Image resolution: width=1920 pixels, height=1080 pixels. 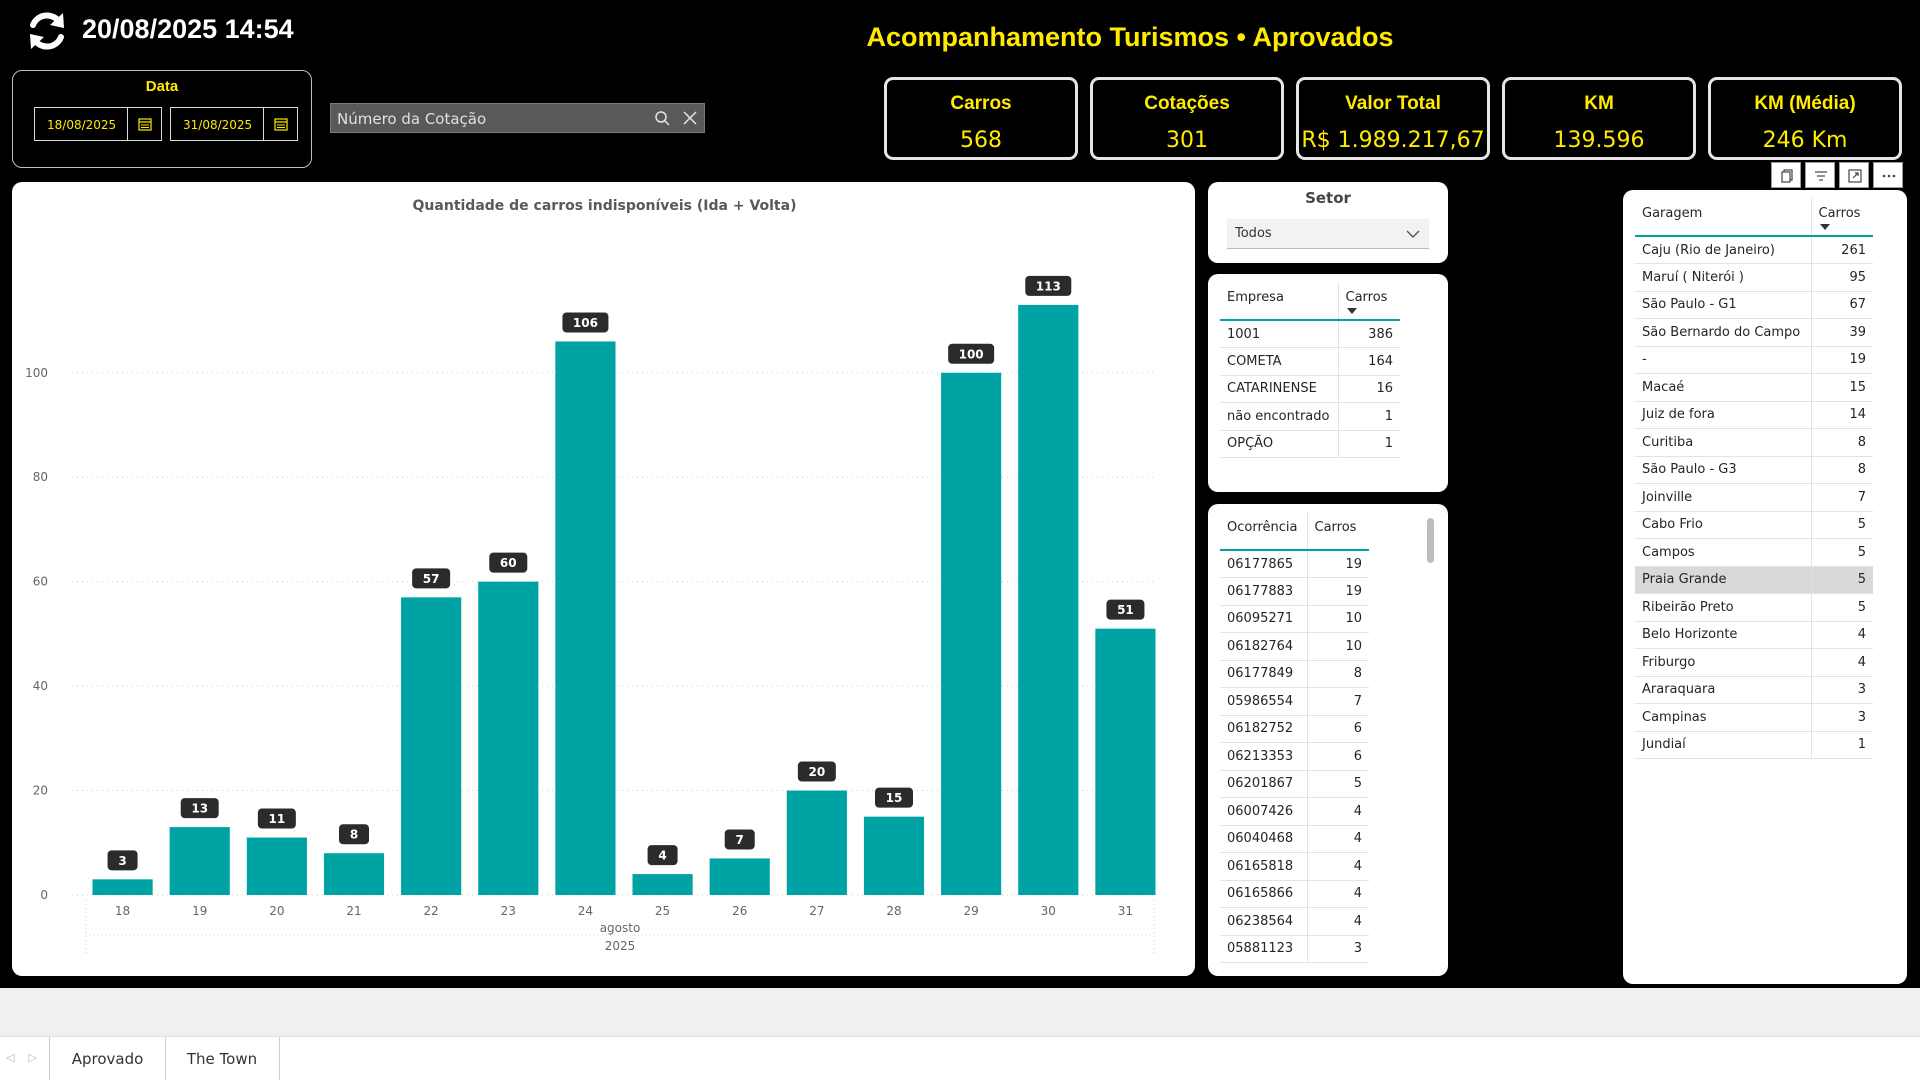 I want to click on last-refresh-datetime: 20/08/2025 14:54, so click(x=188, y=29).